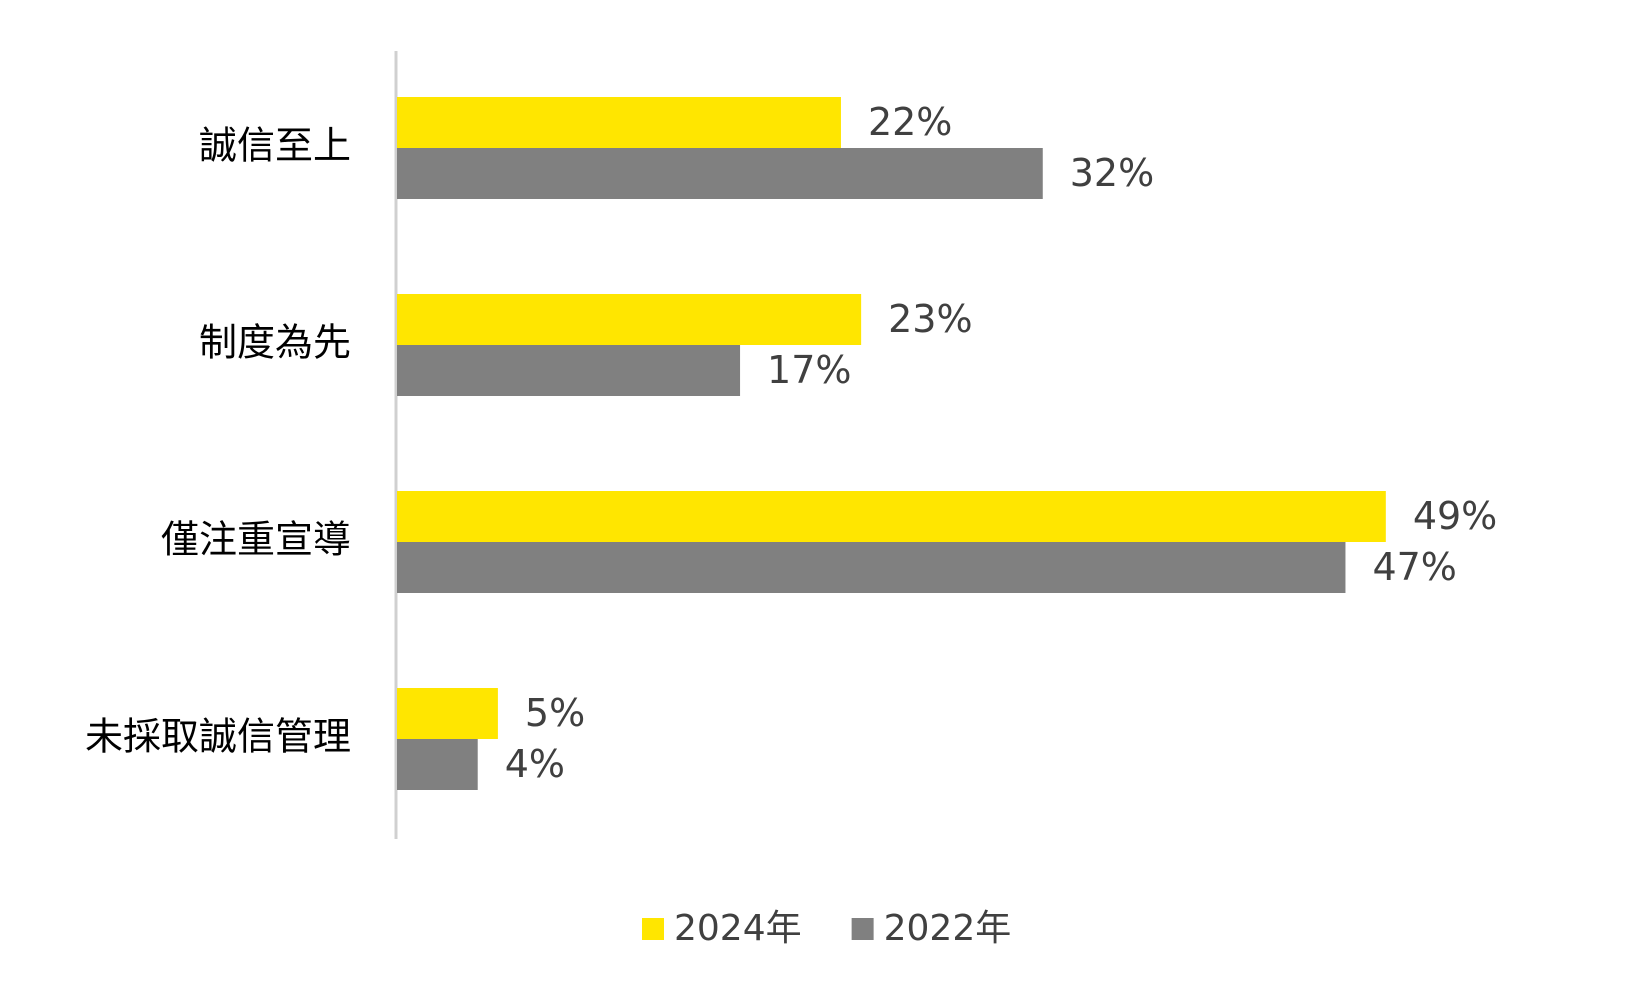 The width and height of the screenshot is (1651, 990). Describe the element at coordinates (1455, 516) in the screenshot. I see `data-label: 49%` at that location.